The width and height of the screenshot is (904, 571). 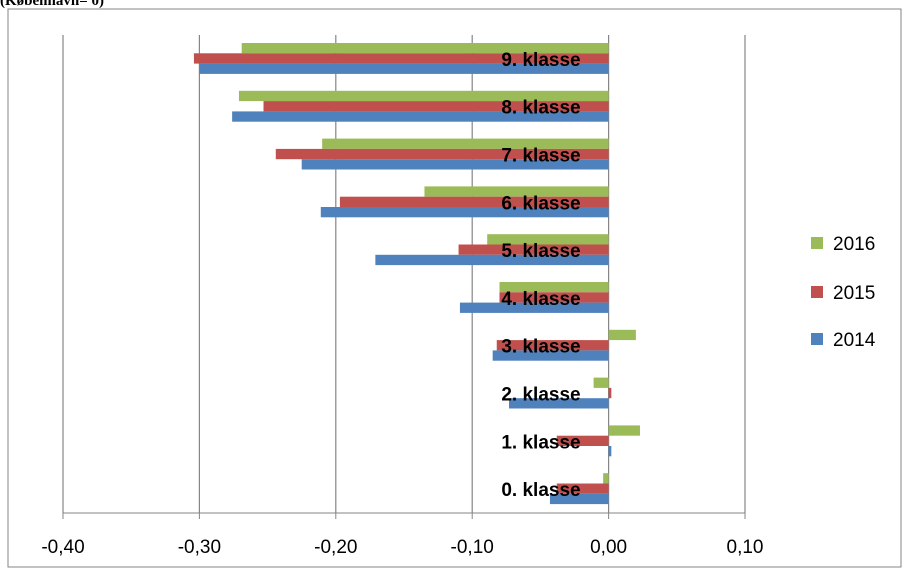 What do you see at coordinates (52, 4) in the screenshot?
I see `chart-title: (København= 0)` at bounding box center [52, 4].